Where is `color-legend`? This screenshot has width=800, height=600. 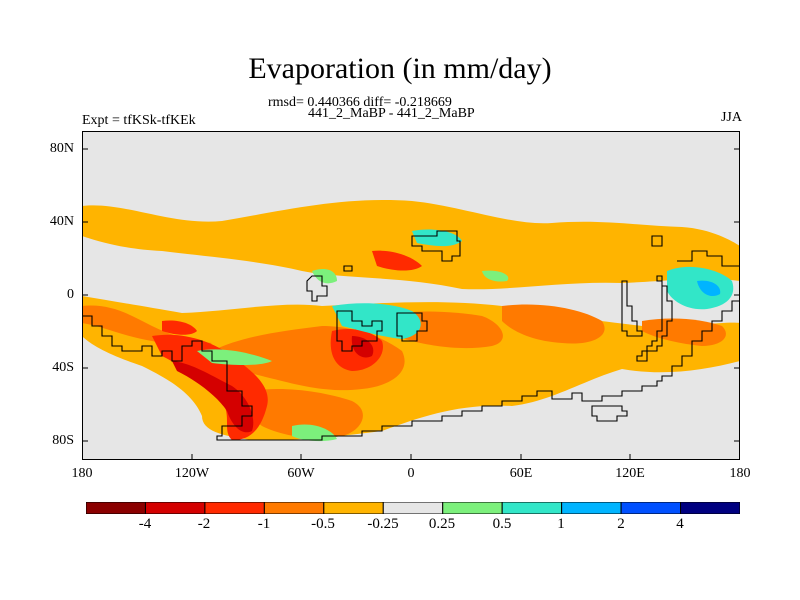
color-legend is located at coordinates (413, 508).